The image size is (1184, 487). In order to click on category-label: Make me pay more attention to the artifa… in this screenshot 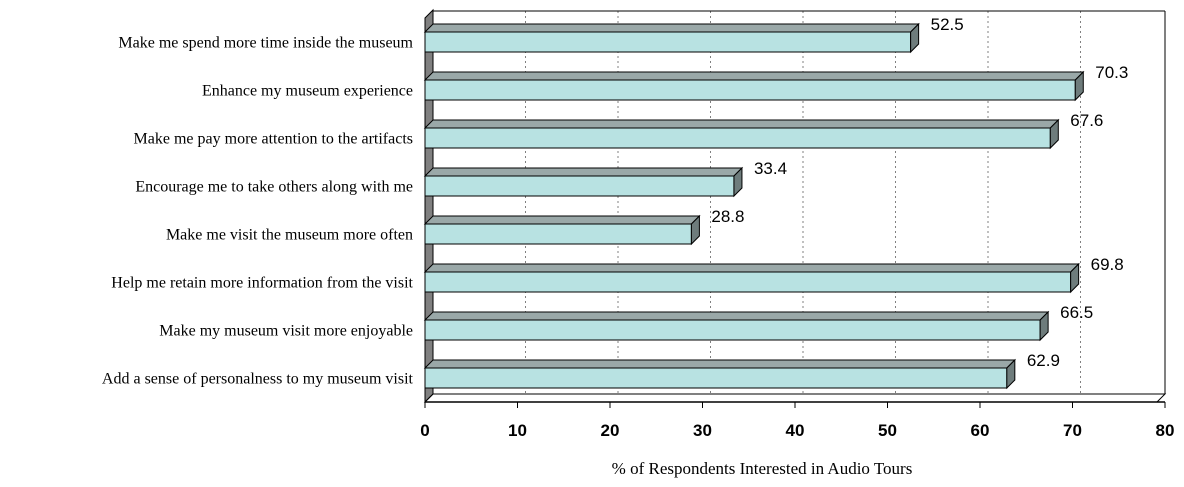, I will do `click(273, 139)`.